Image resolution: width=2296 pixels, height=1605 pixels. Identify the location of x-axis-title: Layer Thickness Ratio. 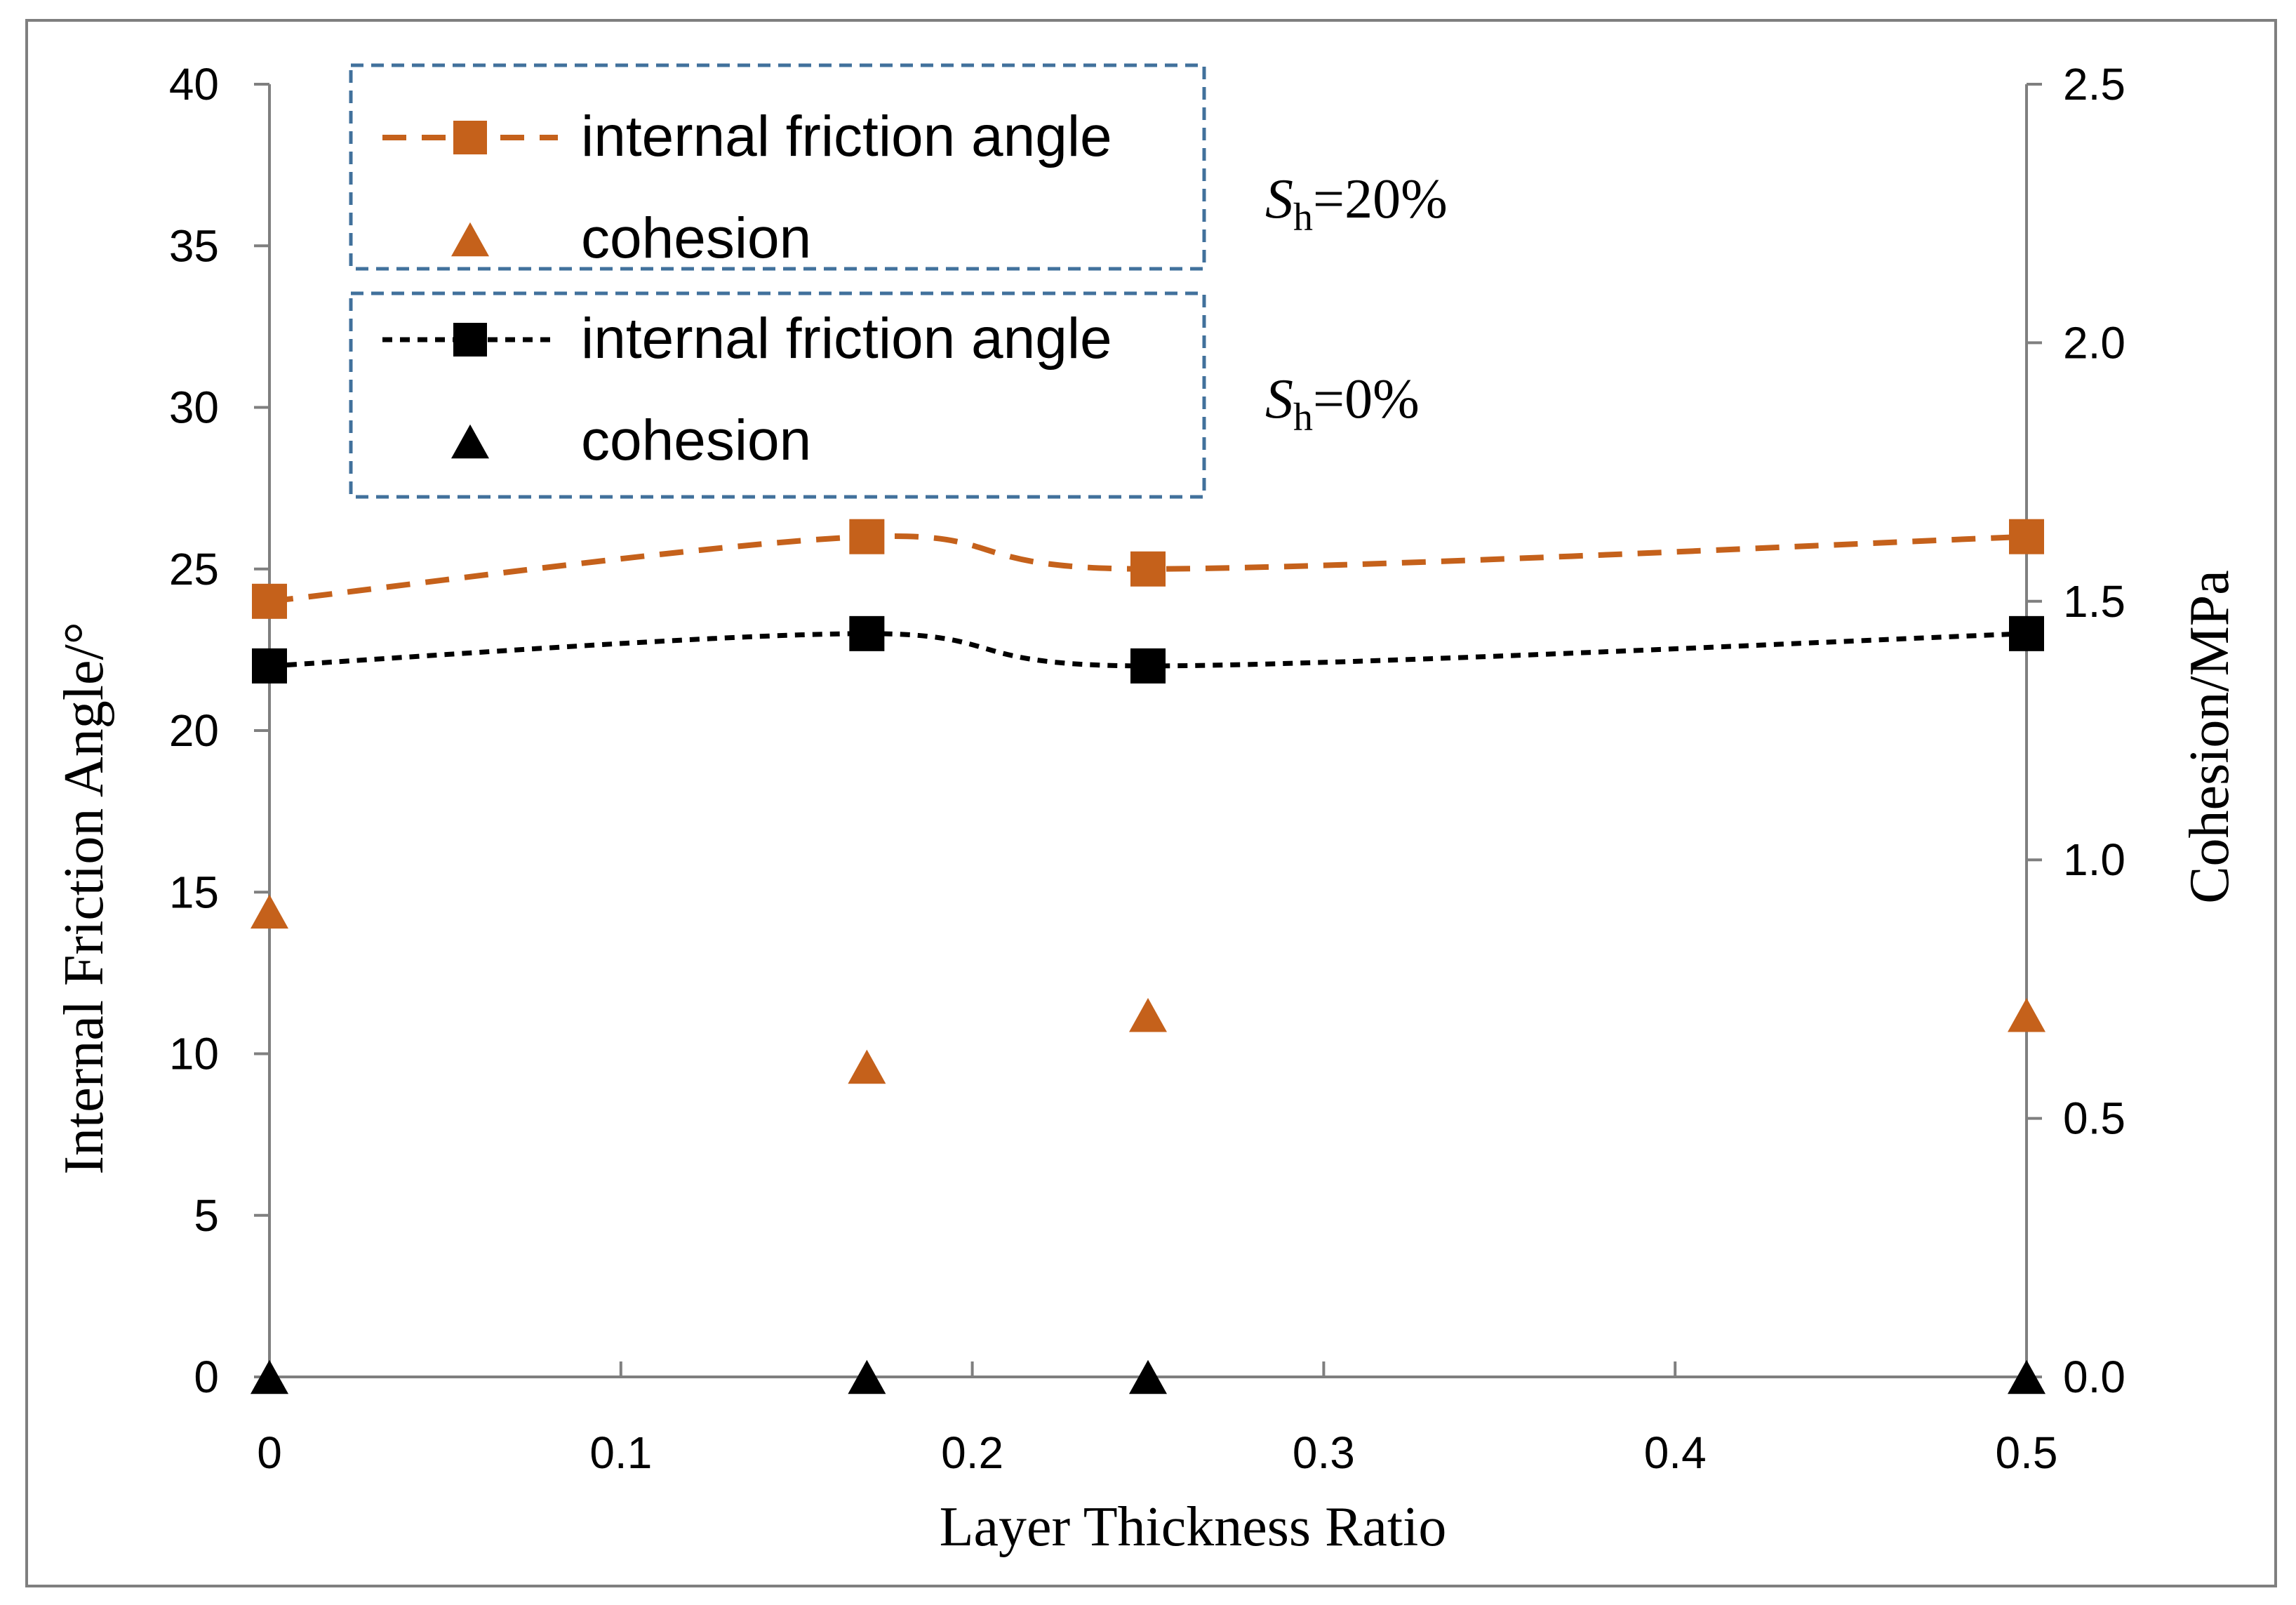
(1193, 1527).